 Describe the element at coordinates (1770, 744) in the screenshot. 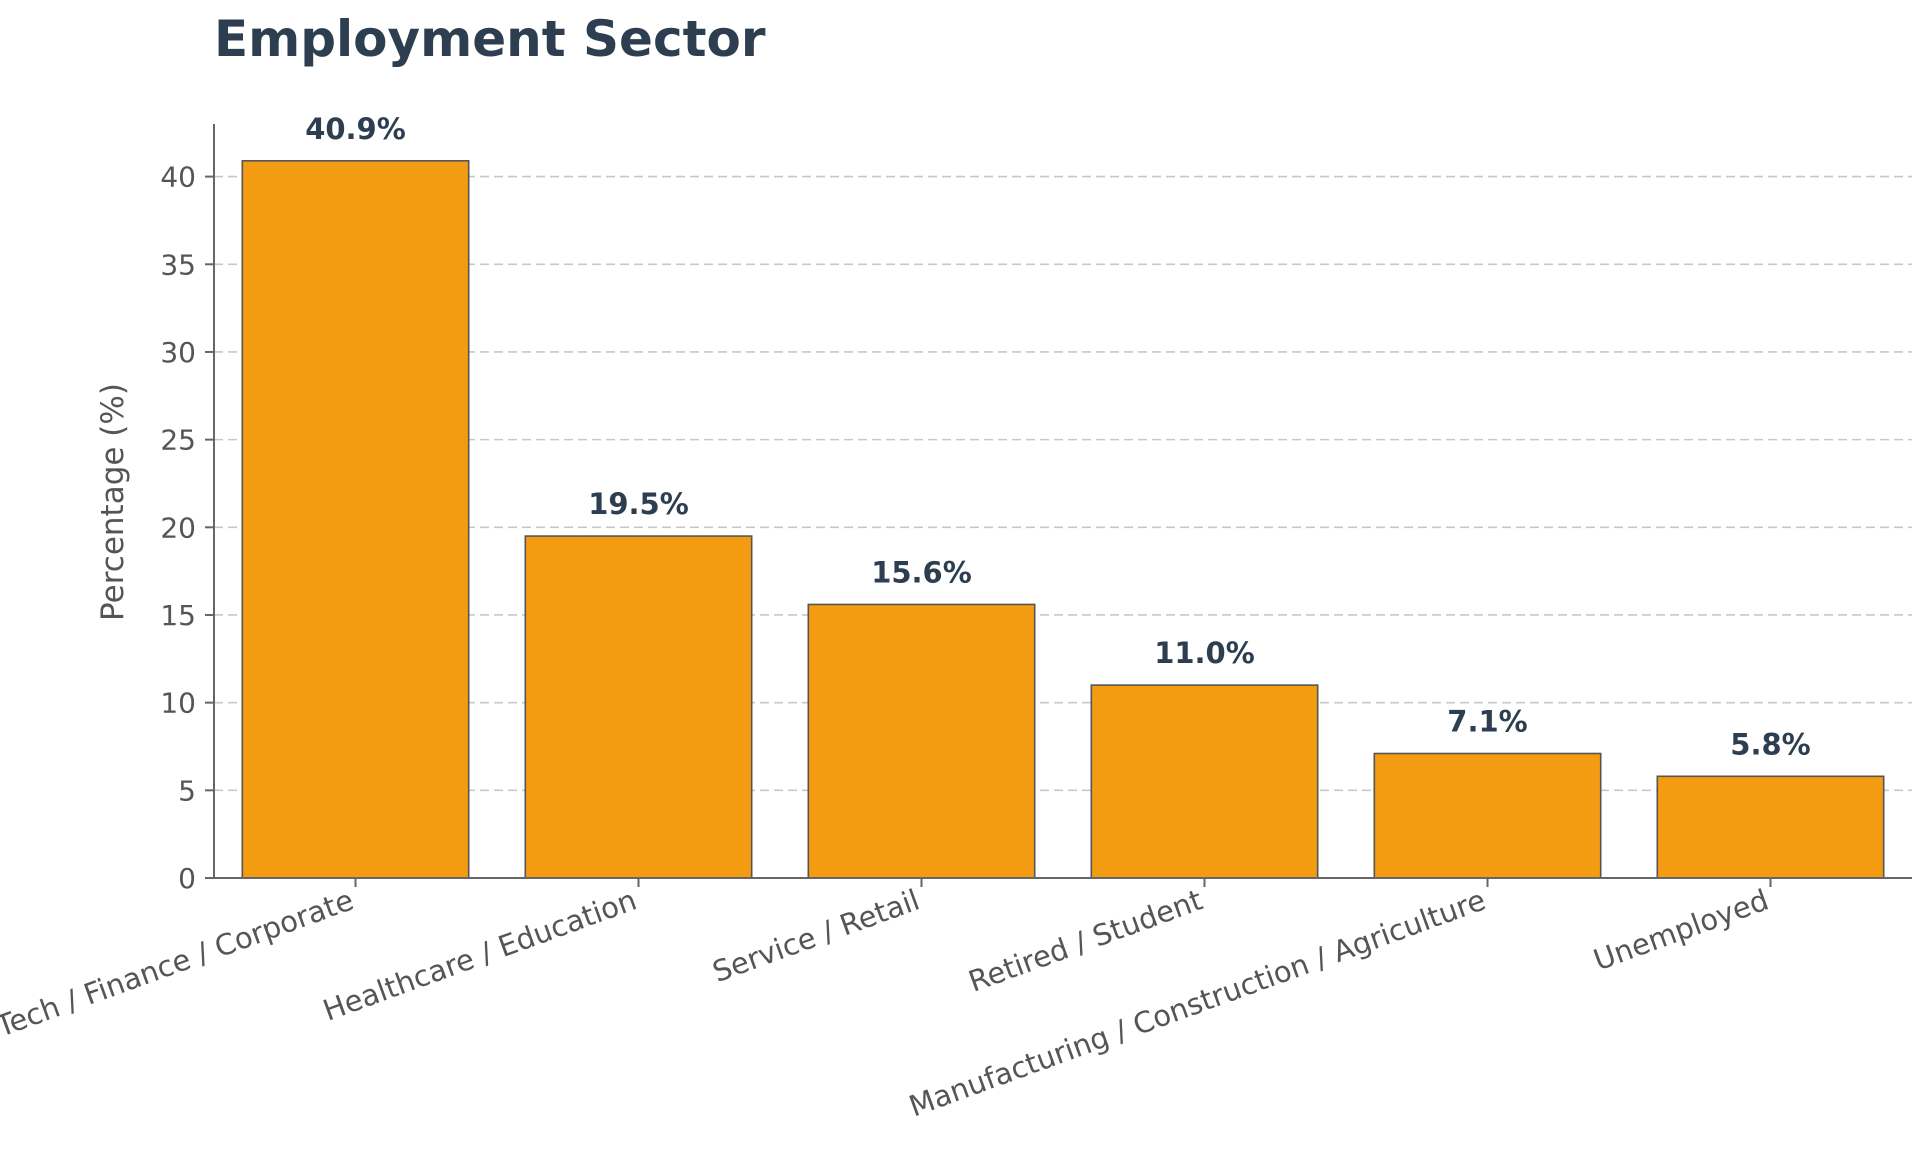

I see `value-label: 5.8%` at that location.